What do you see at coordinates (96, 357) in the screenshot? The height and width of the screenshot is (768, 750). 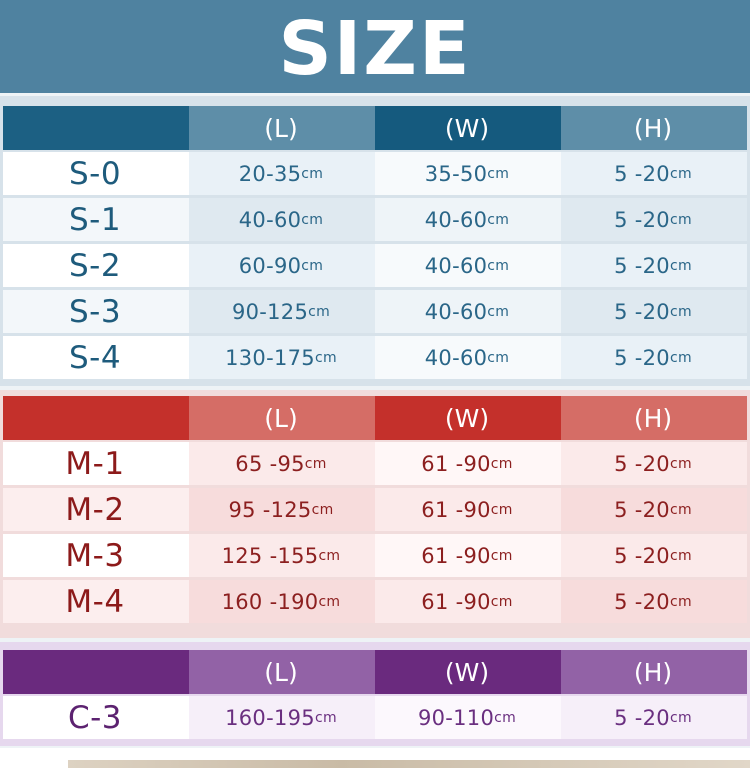 I see `size-label: S-4` at bounding box center [96, 357].